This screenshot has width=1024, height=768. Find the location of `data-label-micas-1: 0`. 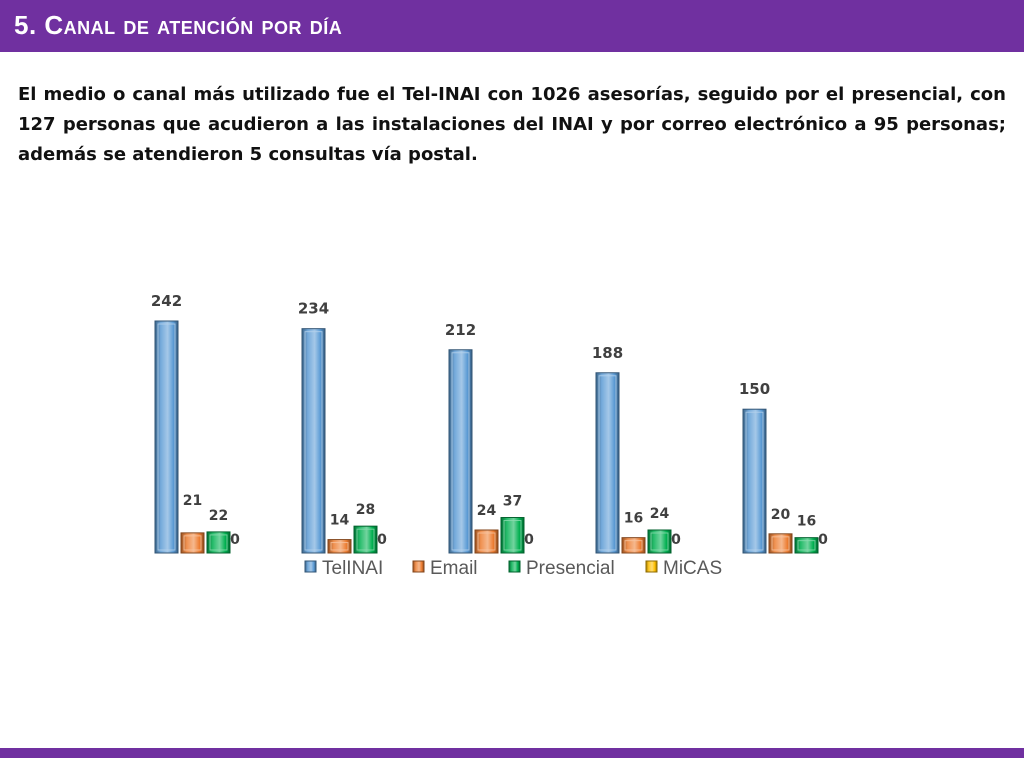

data-label-micas-1: 0 is located at coordinates (235, 540).